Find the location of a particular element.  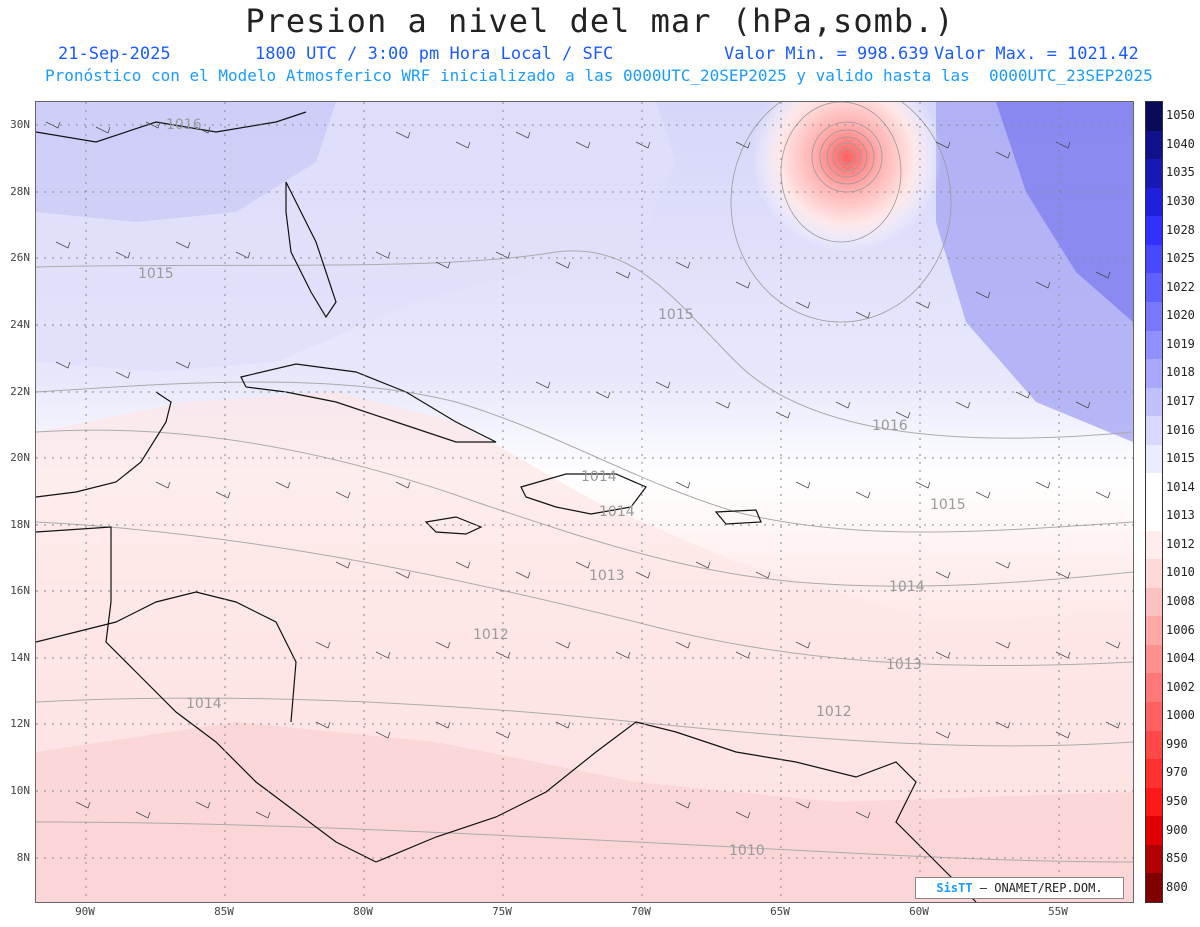

colorbar-label: 1002 is located at coordinates (1180, 686).